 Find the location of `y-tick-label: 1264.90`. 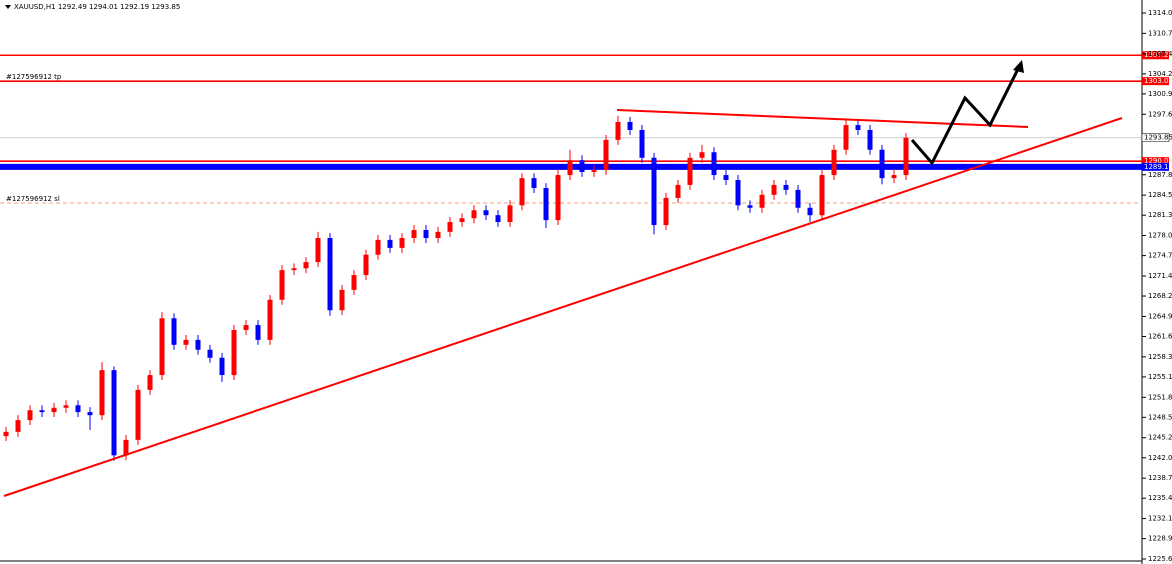

y-tick-label: 1264.90 is located at coordinates (1160, 316).